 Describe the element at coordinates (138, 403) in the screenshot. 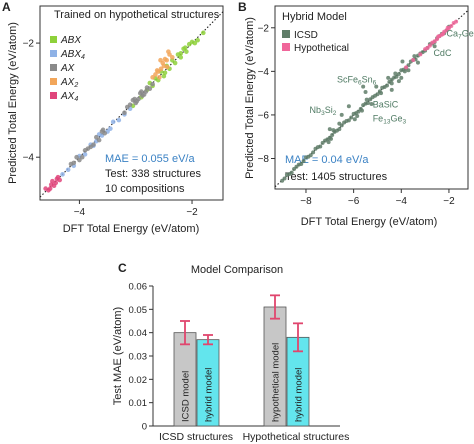

I see `y-tick-label: 0.01` at that location.